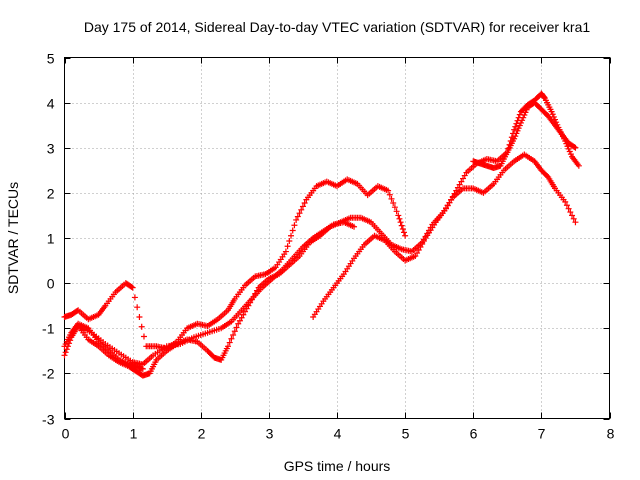  What do you see at coordinates (406, 434) in the screenshot?
I see `x-tick-label: 5` at bounding box center [406, 434].